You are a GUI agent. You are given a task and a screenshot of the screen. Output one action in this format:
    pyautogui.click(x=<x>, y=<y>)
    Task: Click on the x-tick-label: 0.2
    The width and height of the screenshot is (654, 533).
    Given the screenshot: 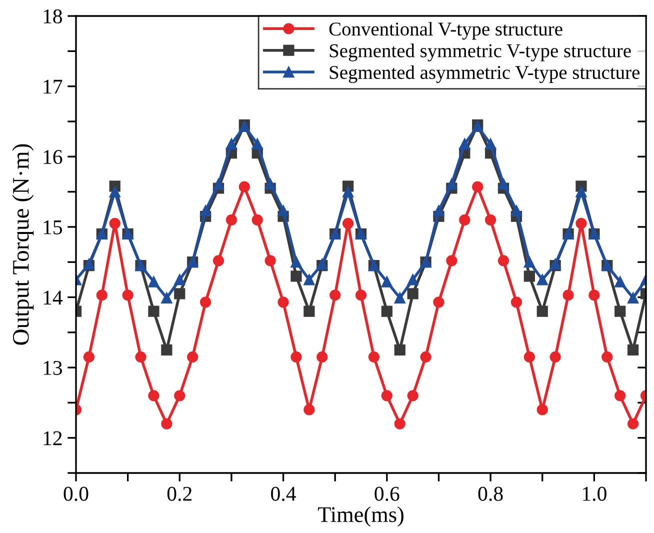 What is the action you would take?
    pyautogui.click(x=179, y=493)
    